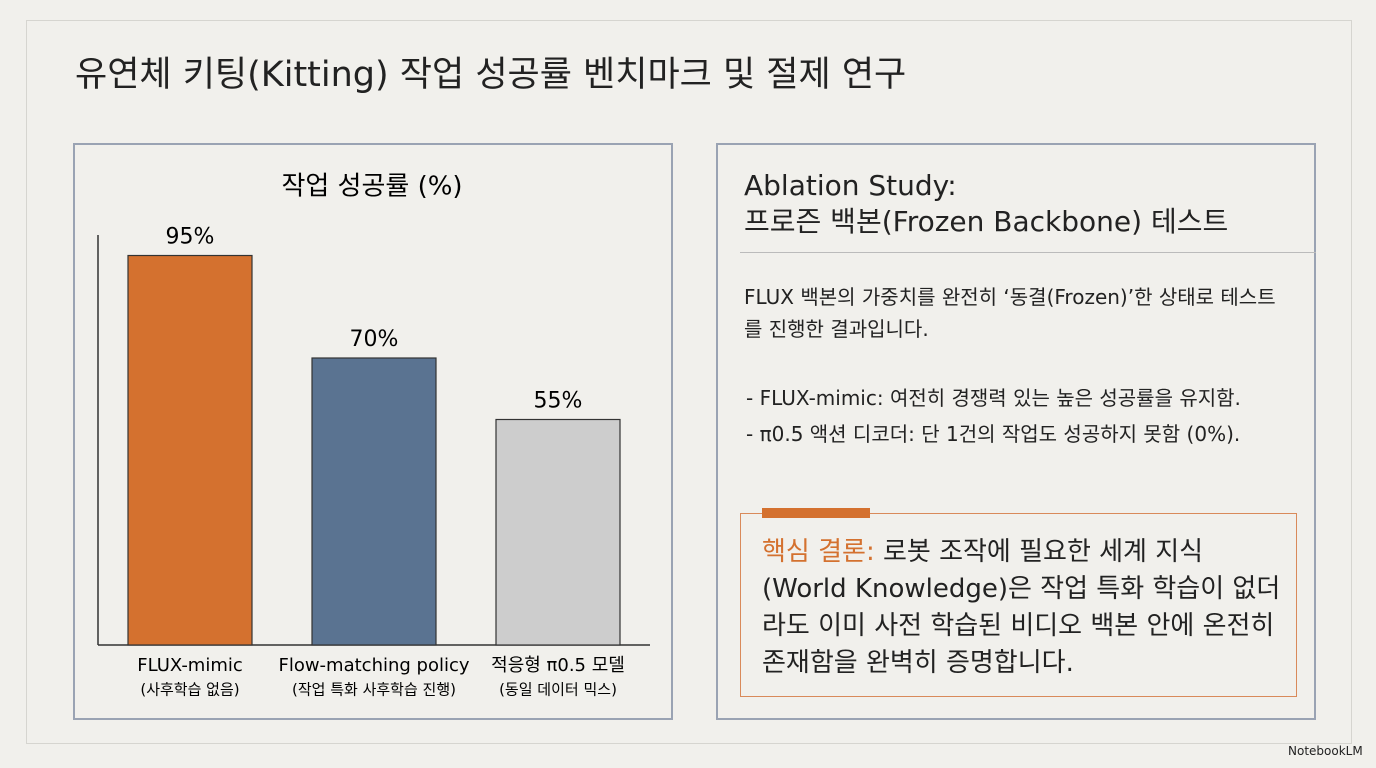 This screenshot has width=1376, height=768. What do you see at coordinates (558, 690) in the screenshot?
I see `x-tick-note: (동일 데이터 믹스)` at bounding box center [558, 690].